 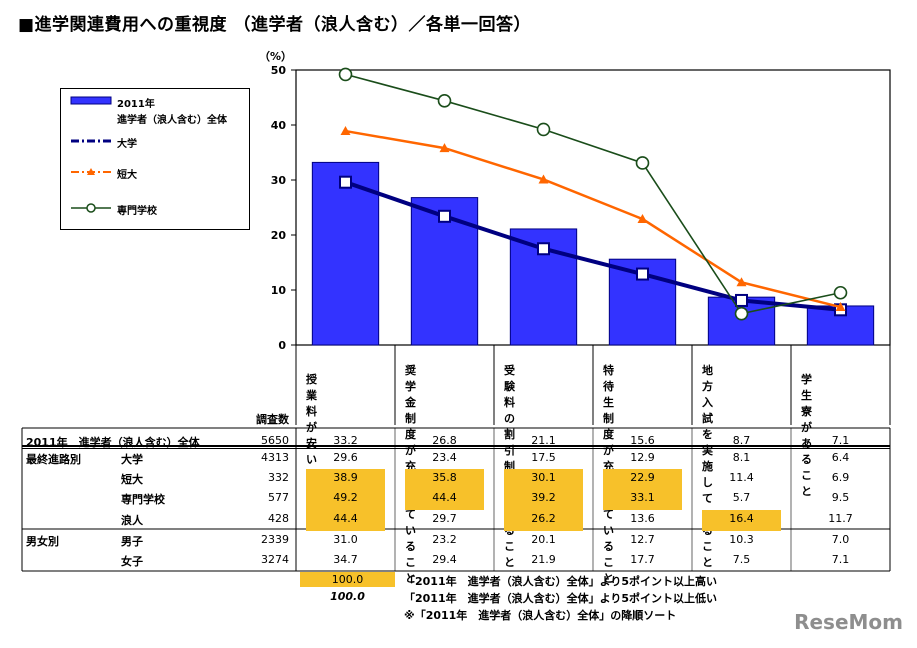 I want to click on table-cell: 11.7, so click(x=840, y=518).